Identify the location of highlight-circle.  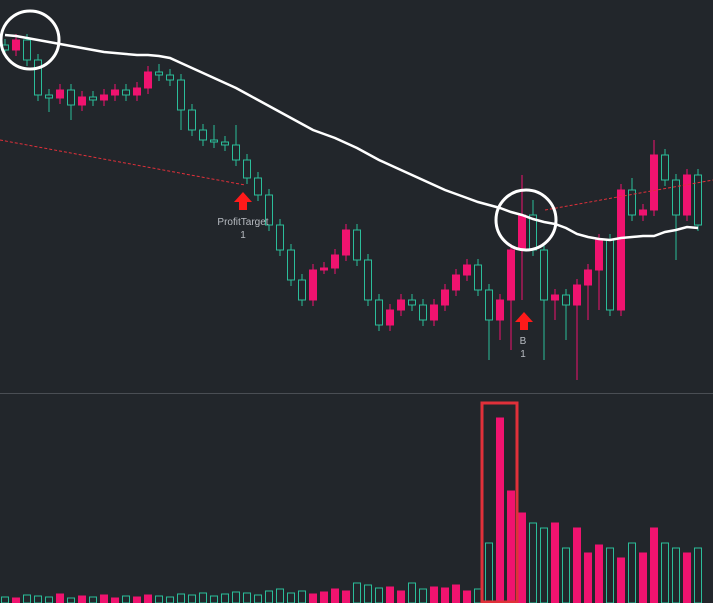
(526, 220).